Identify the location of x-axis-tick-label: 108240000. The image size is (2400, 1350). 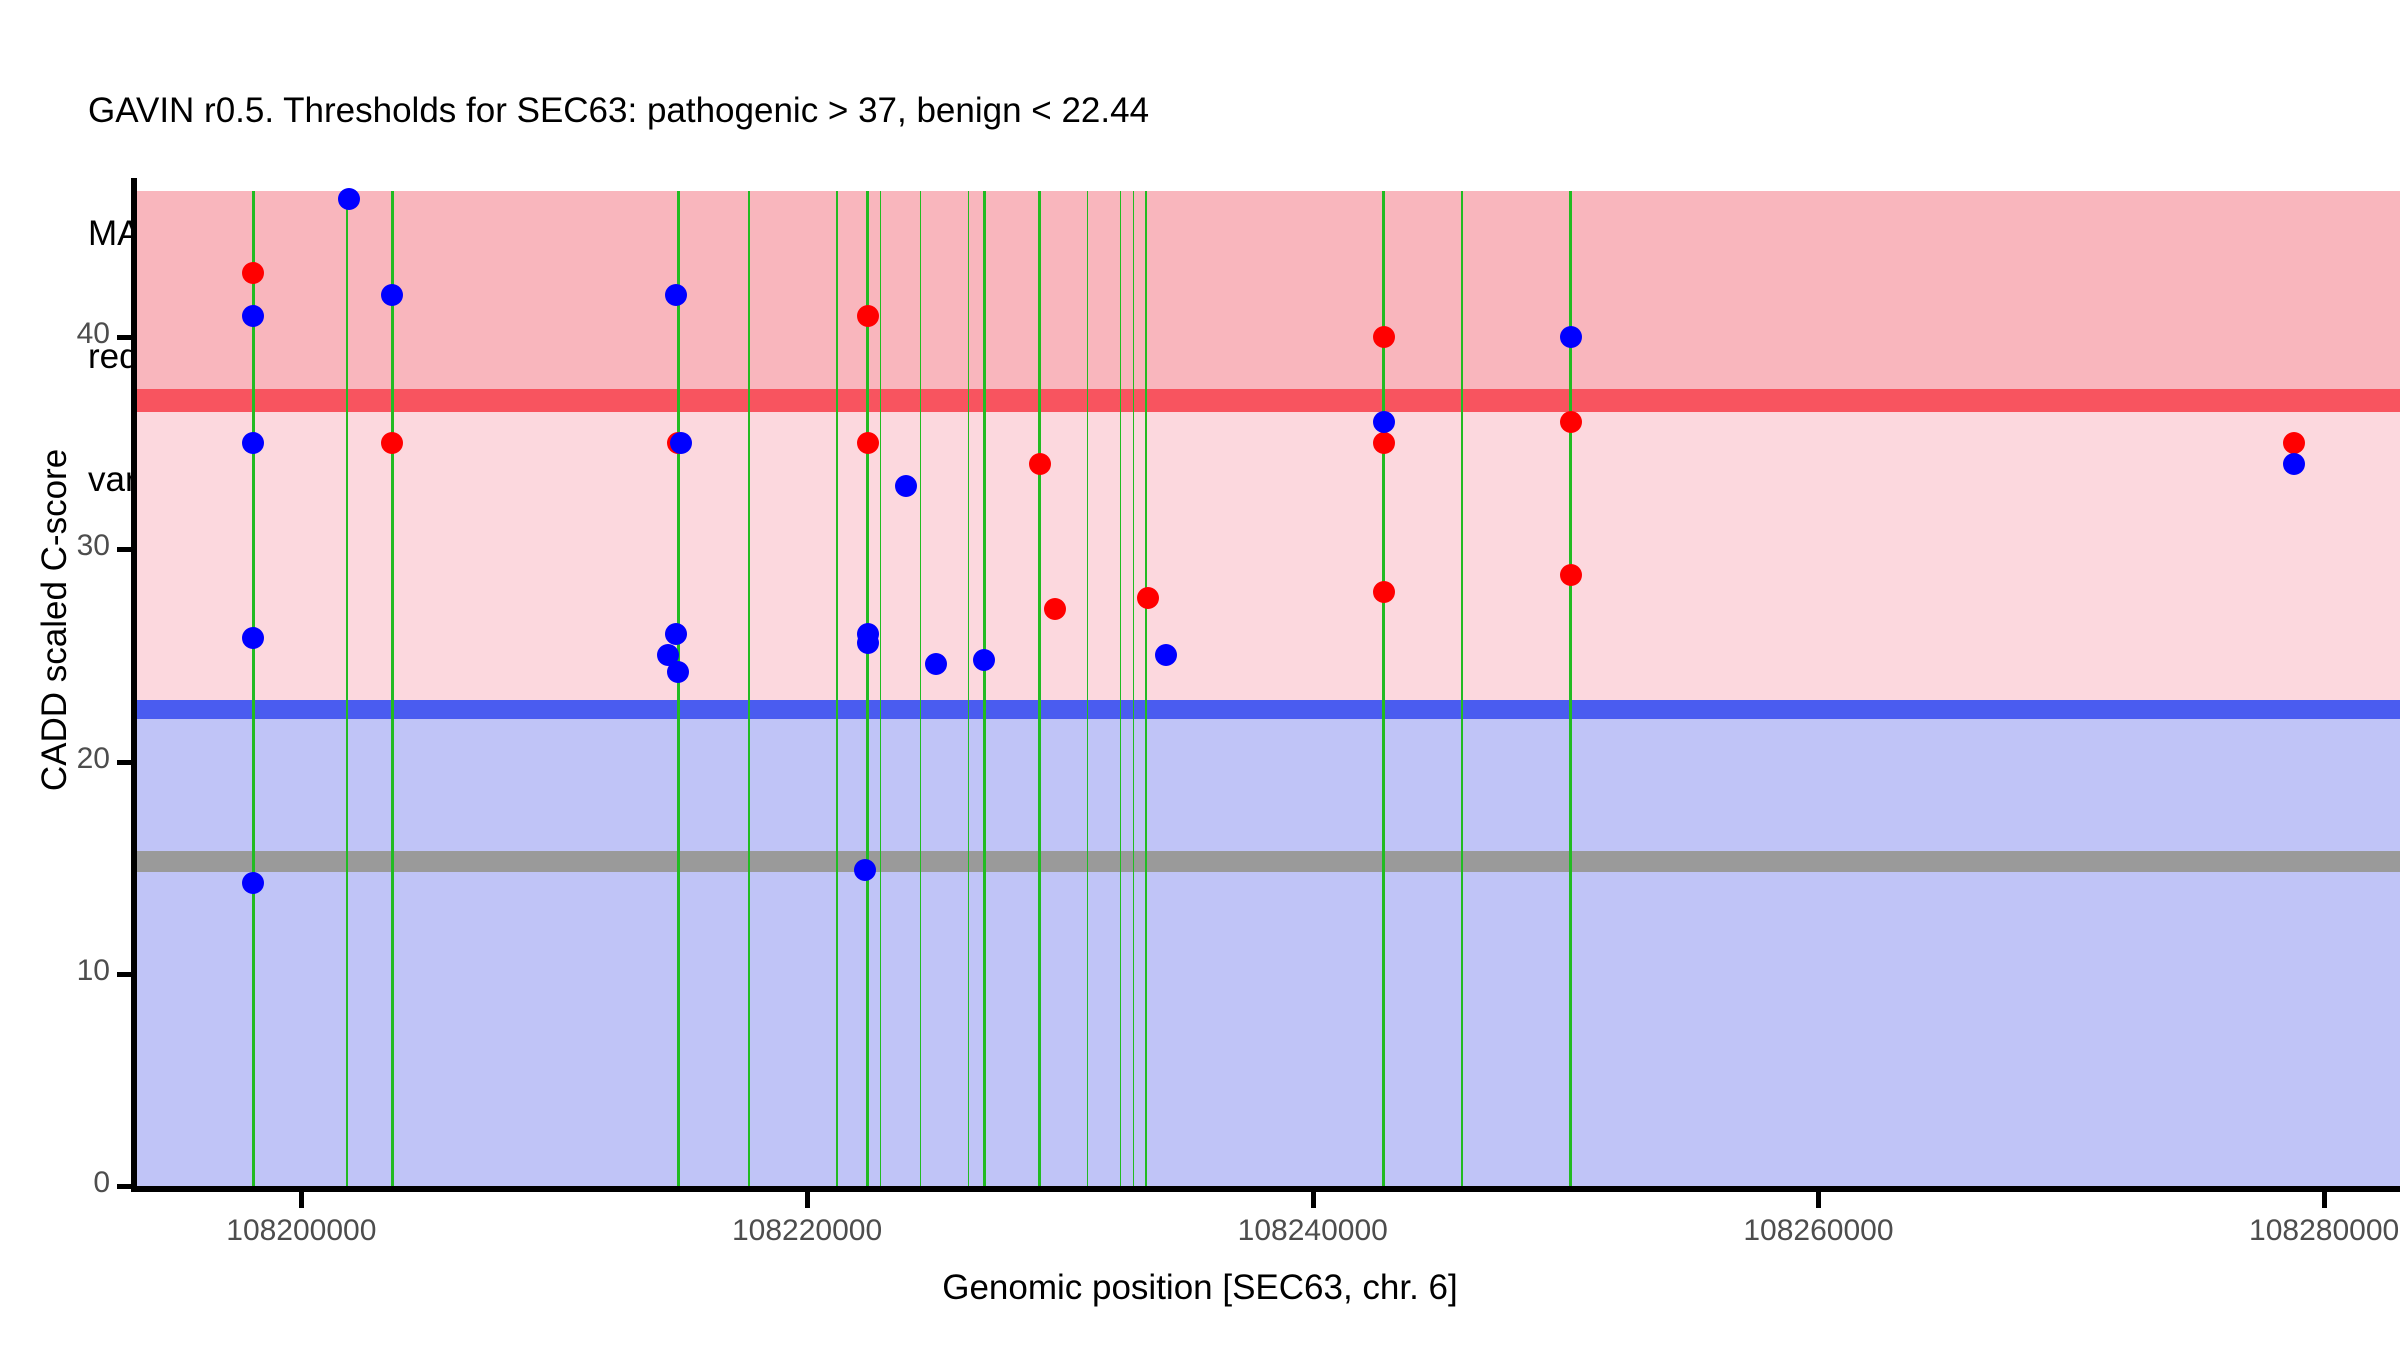
(1312, 1230).